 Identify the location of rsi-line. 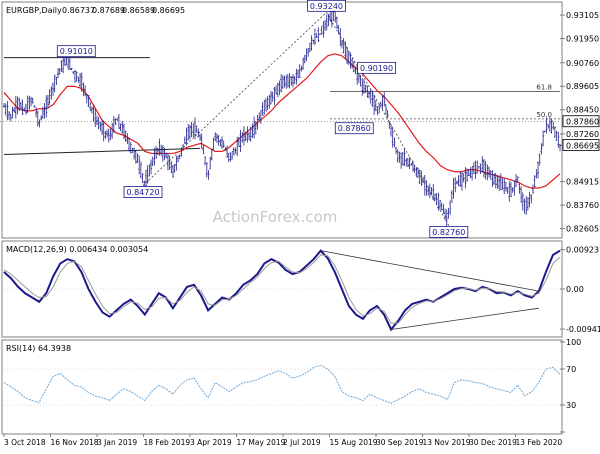
(282, 384).